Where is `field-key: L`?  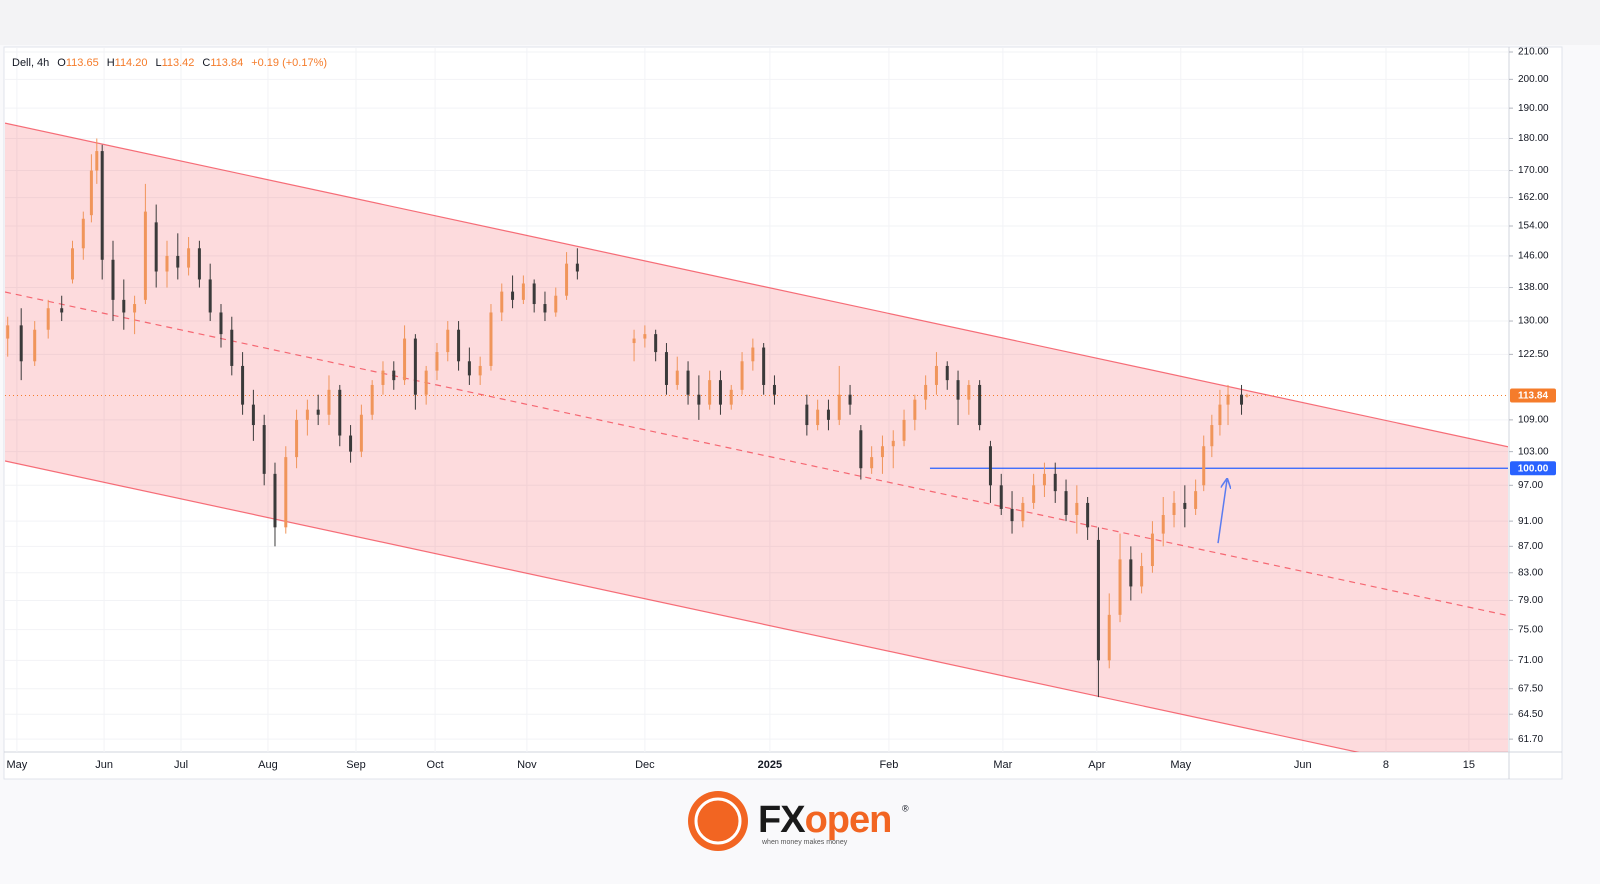 field-key: L is located at coordinates (158, 63).